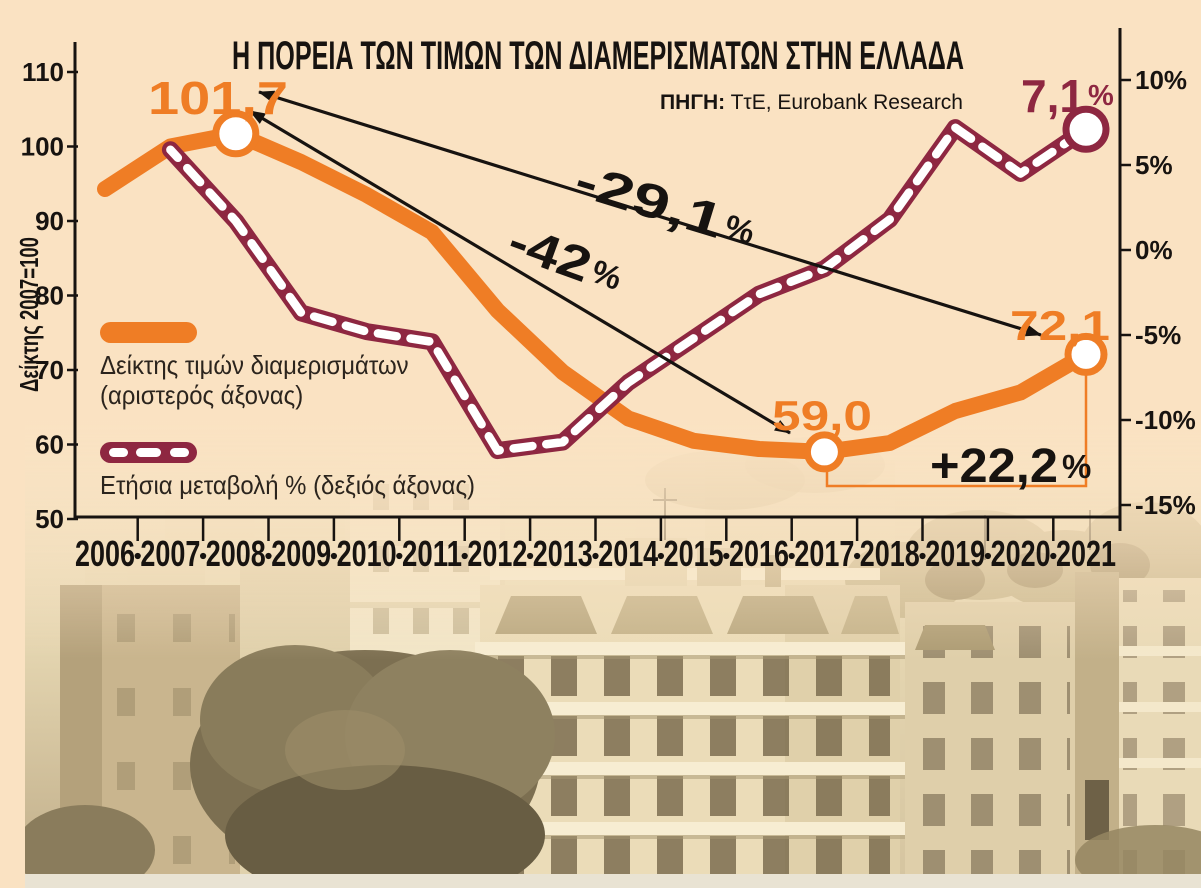  What do you see at coordinates (549, 254) in the screenshot?
I see `svg-text: -42` at bounding box center [549, 254].